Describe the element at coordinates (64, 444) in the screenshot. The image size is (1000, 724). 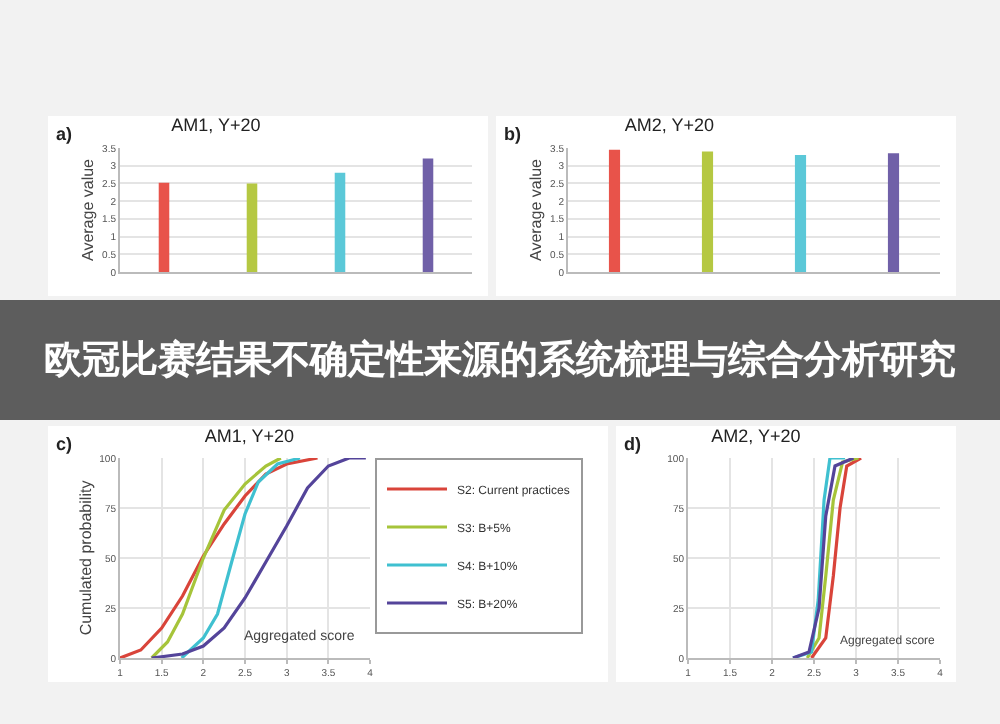
I see `text: c)` at that location.